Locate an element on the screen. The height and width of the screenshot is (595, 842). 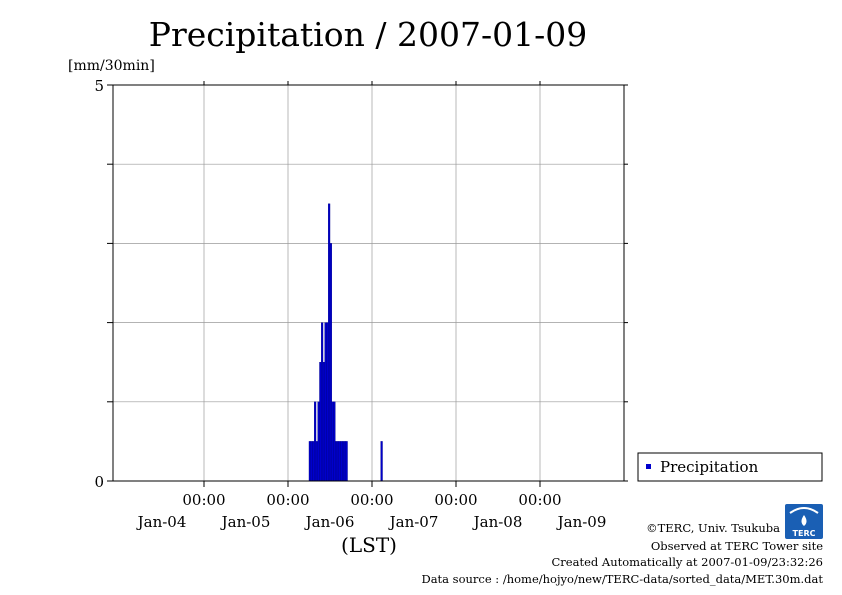
copyright-text: ©TERC, Univ. Tsukuba is located at coordinates (713, 528).